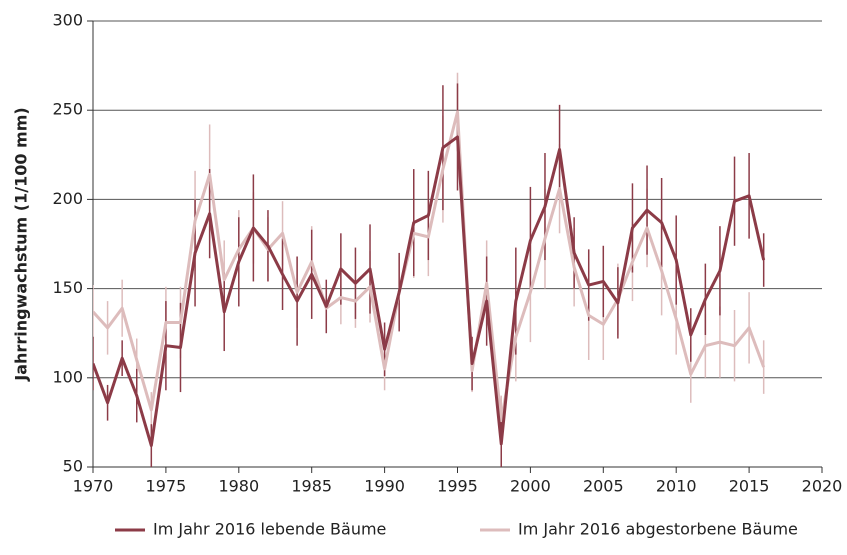 The image size is (847, 555). I want to click on x-tick-label: 1975, so click(166, 486).